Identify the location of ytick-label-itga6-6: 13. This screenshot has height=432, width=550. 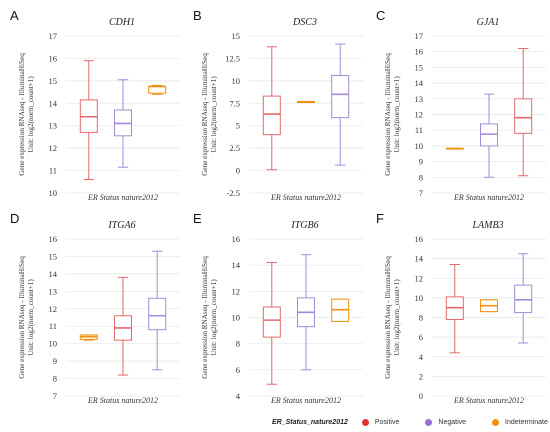
(53, 291).